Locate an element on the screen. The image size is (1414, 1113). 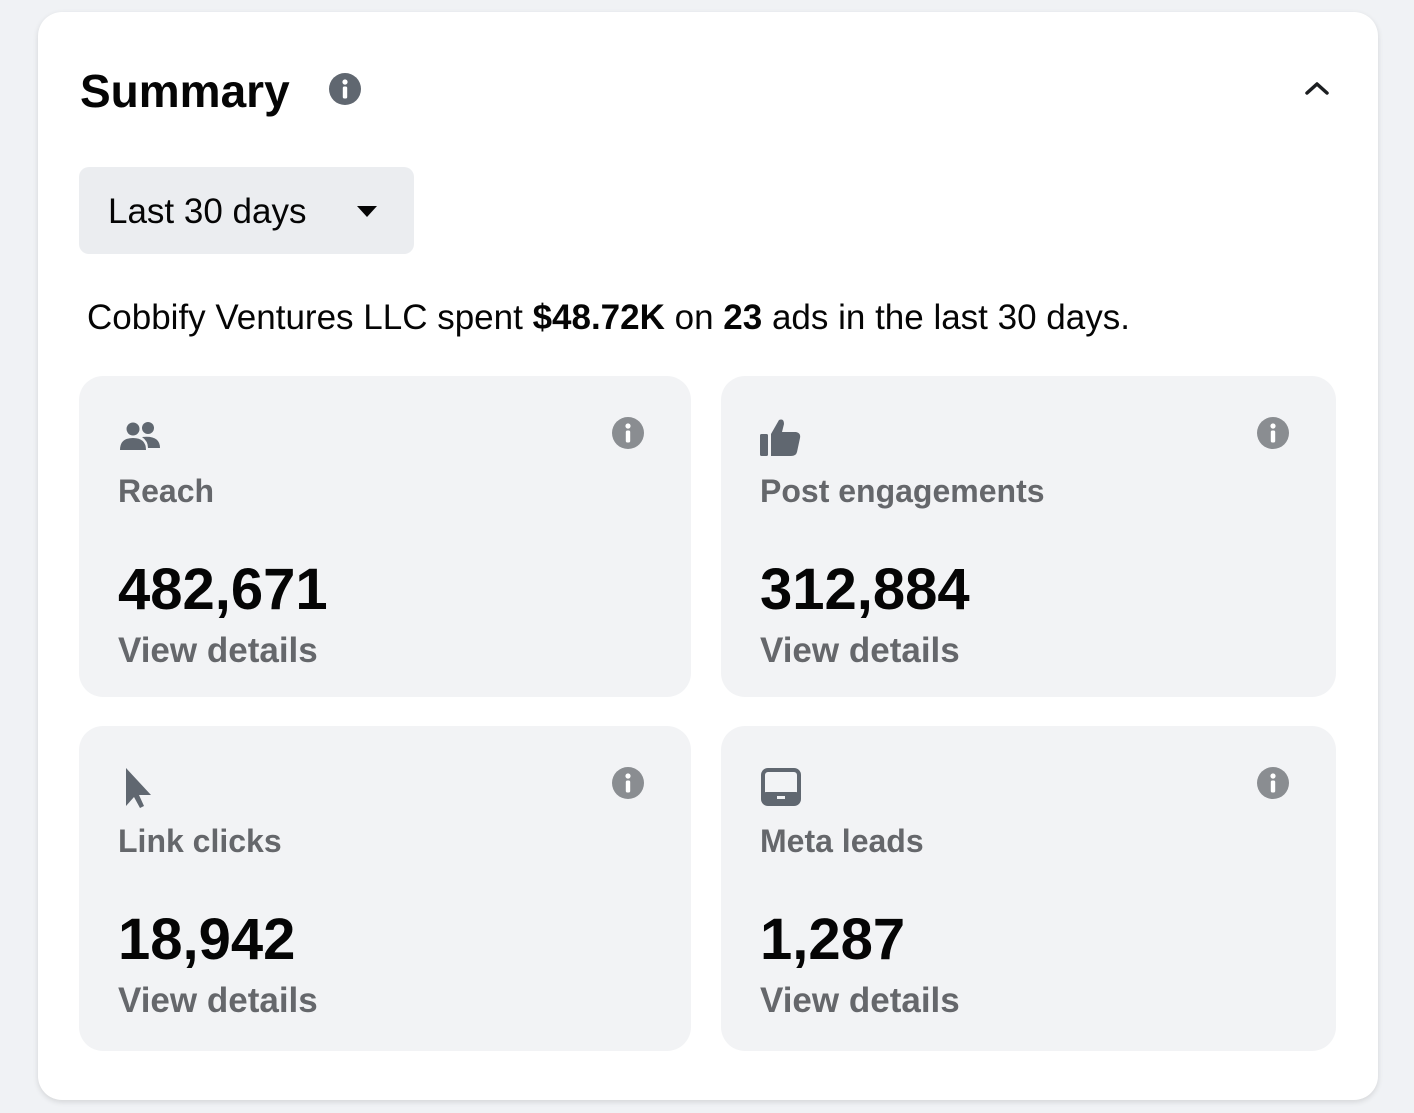
reach-icon is located at coordinates (140, 436).